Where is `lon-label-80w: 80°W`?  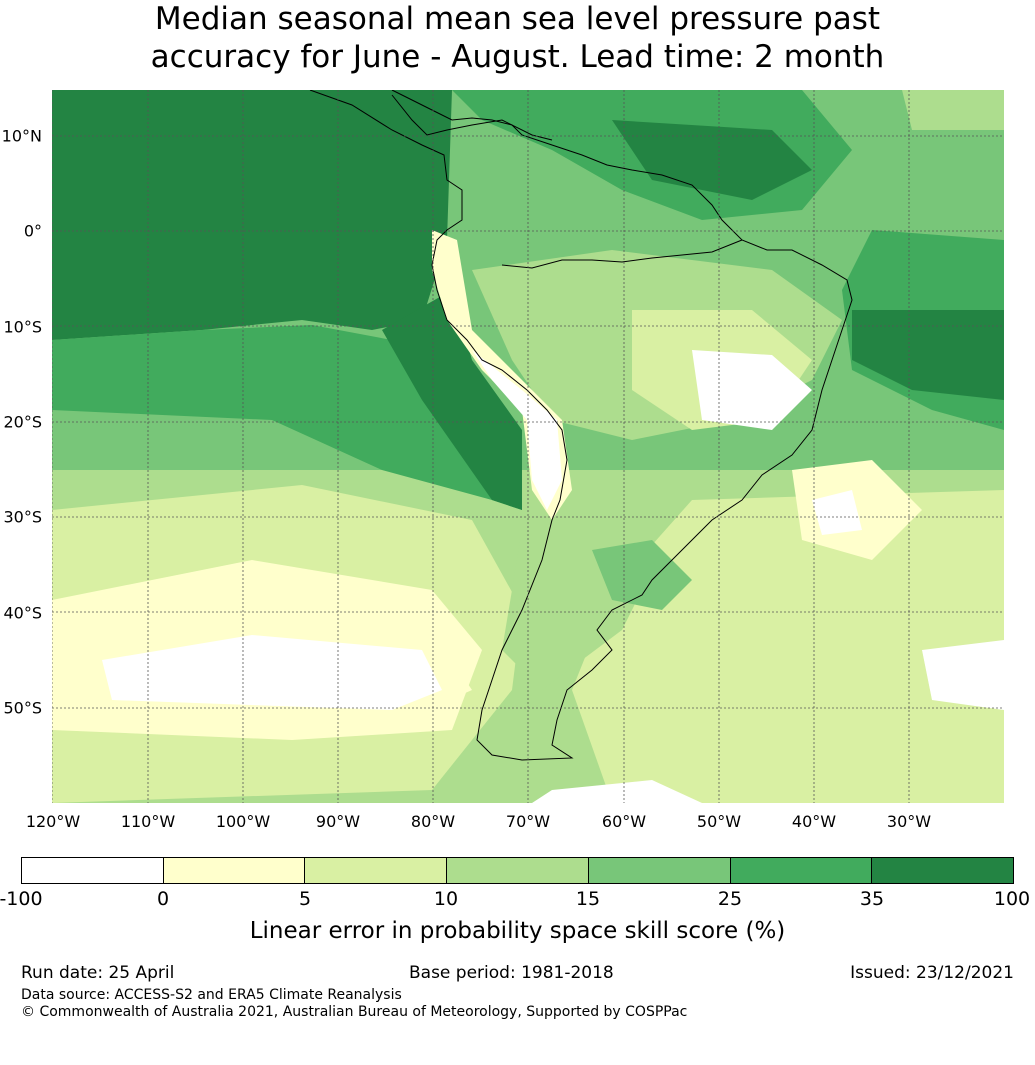 lon-label-80w: 80°W is located at coordinates (433, 821).